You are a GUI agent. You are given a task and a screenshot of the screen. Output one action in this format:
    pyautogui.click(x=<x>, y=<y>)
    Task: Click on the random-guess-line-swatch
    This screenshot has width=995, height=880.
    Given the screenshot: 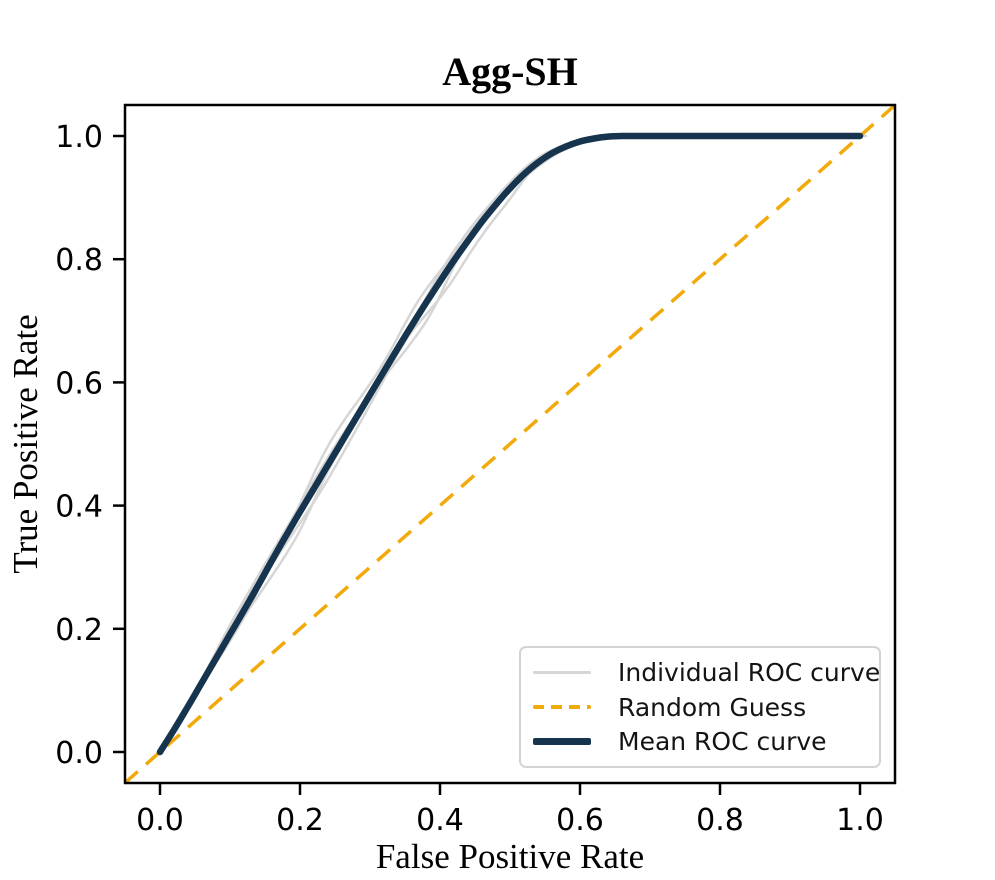 What is the action you would take?
    pyautogui.click(x=562, y=707)
    